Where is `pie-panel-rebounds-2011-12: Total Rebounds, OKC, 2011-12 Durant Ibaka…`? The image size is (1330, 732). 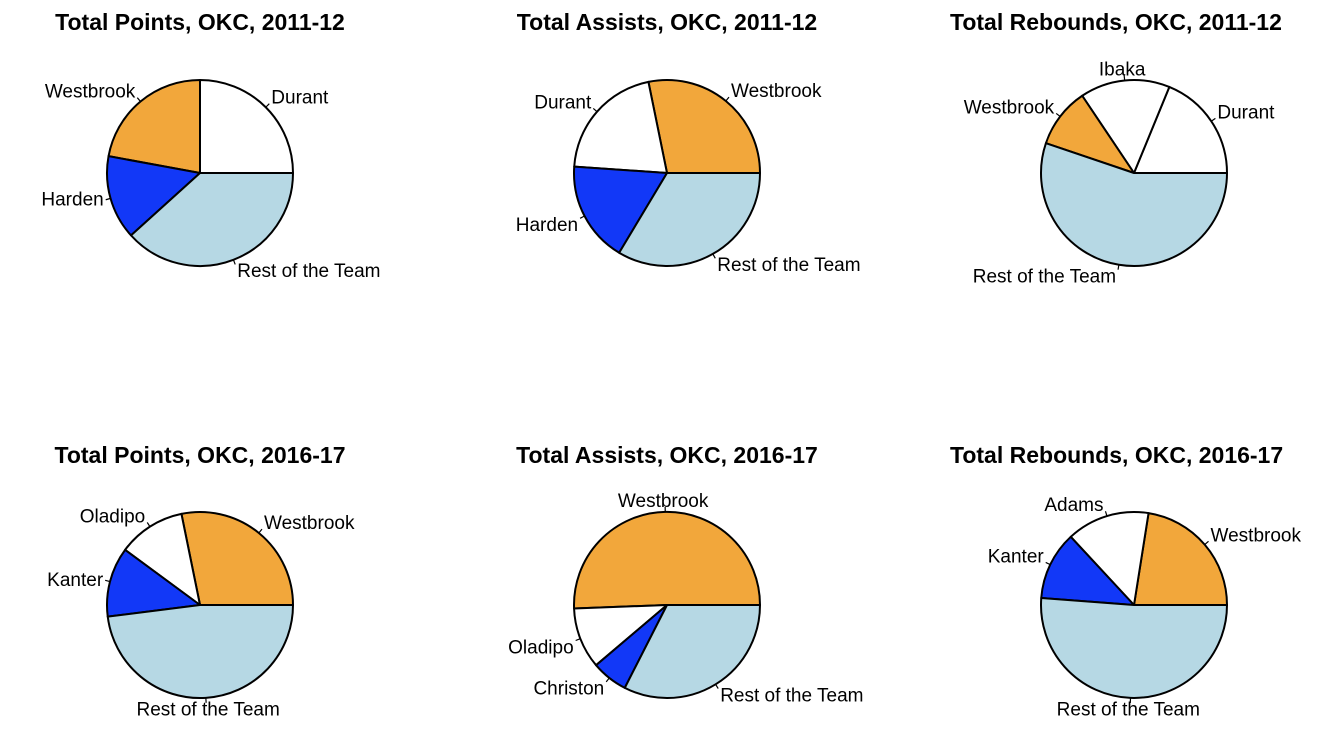 pie-panel-rebounds-2011-12: Total Rebounds, OKC, 2011-12 Durant Ibaka… is located at coordinates (1116, 148).